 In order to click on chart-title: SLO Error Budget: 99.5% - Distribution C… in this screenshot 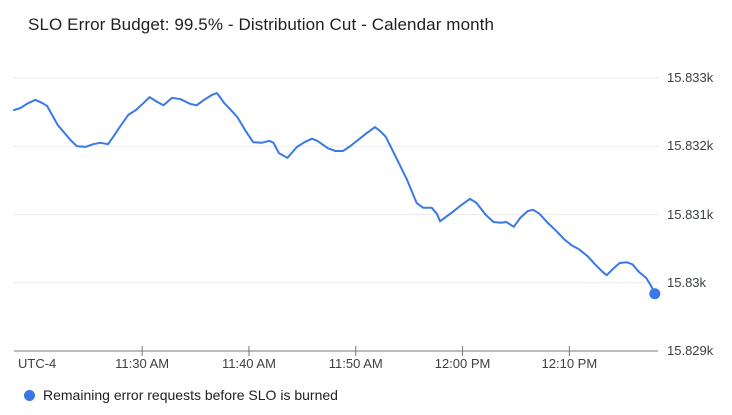, I will do `click(261, 24)`.